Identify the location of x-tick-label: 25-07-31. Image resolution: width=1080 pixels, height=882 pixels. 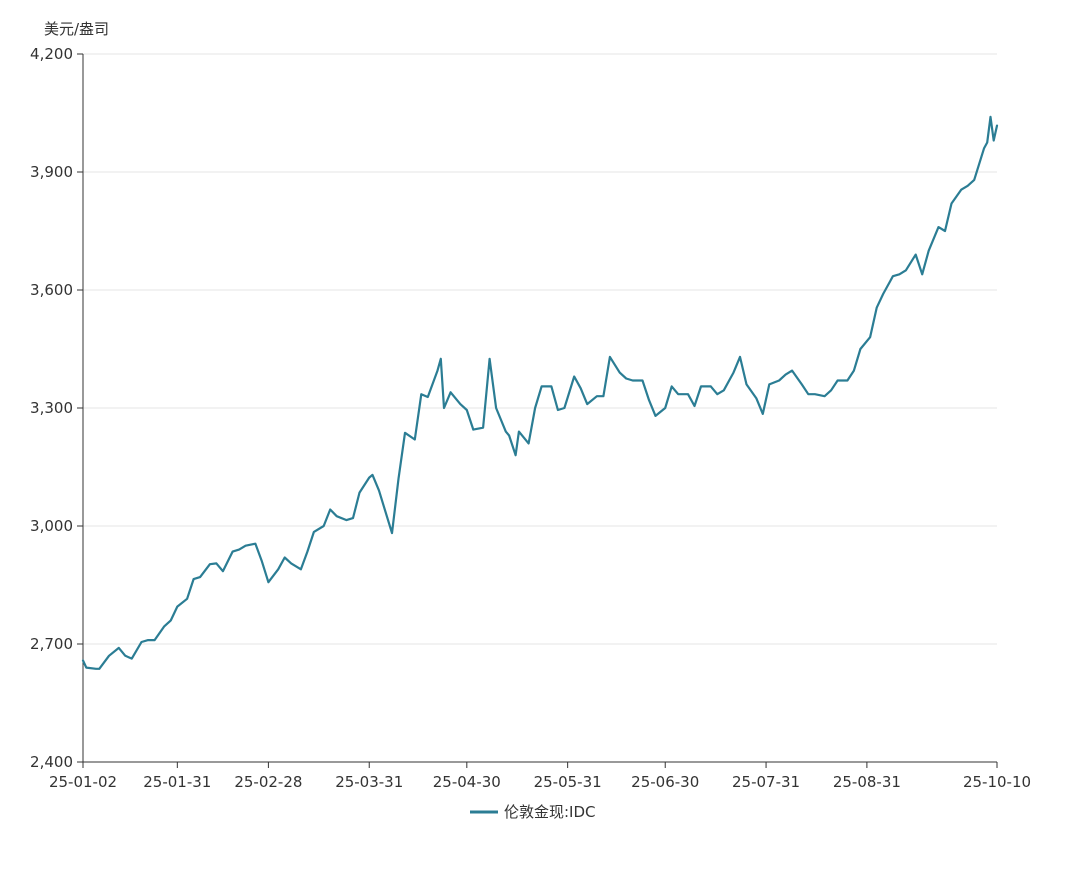
(766, 782).